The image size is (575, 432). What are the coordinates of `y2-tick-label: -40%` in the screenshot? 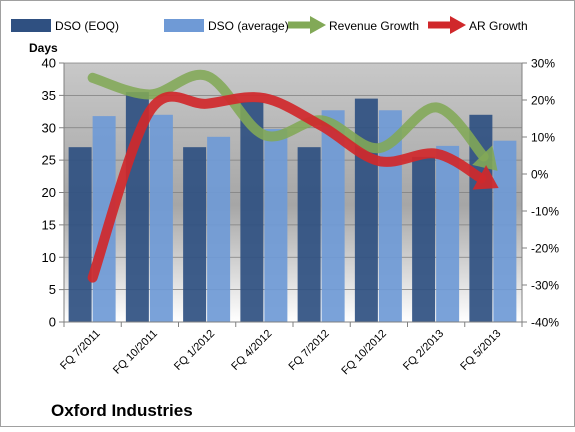 It's located at (545, 323).